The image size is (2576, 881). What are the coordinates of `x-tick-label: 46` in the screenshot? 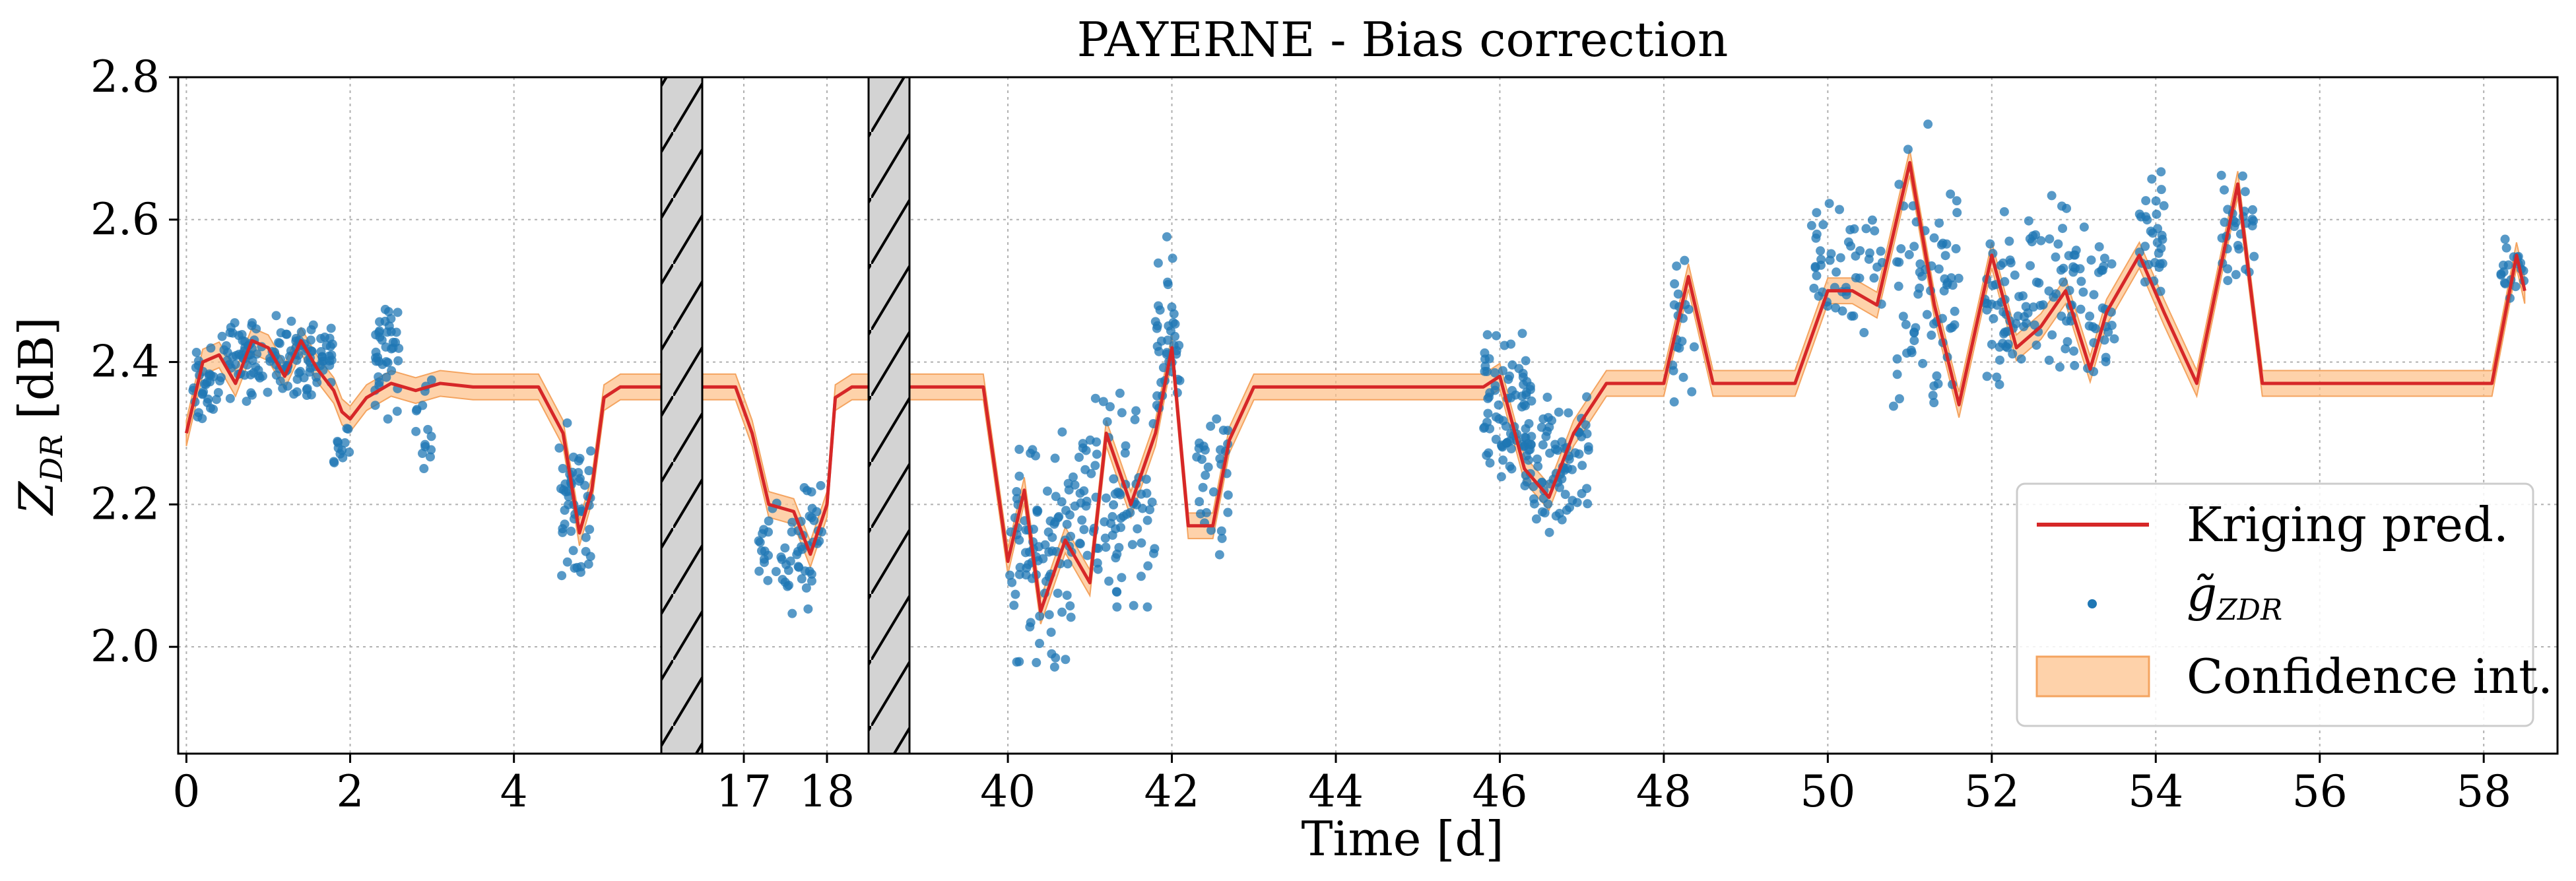 It's located at (1499, 791).